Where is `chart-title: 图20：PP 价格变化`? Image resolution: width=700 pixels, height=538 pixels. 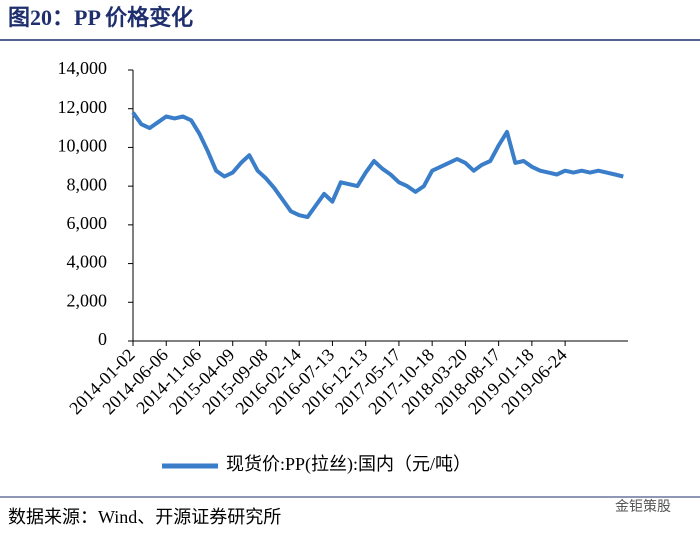
chart-title: 图20：PP 价格变化 is located at coordinates (100, 17).